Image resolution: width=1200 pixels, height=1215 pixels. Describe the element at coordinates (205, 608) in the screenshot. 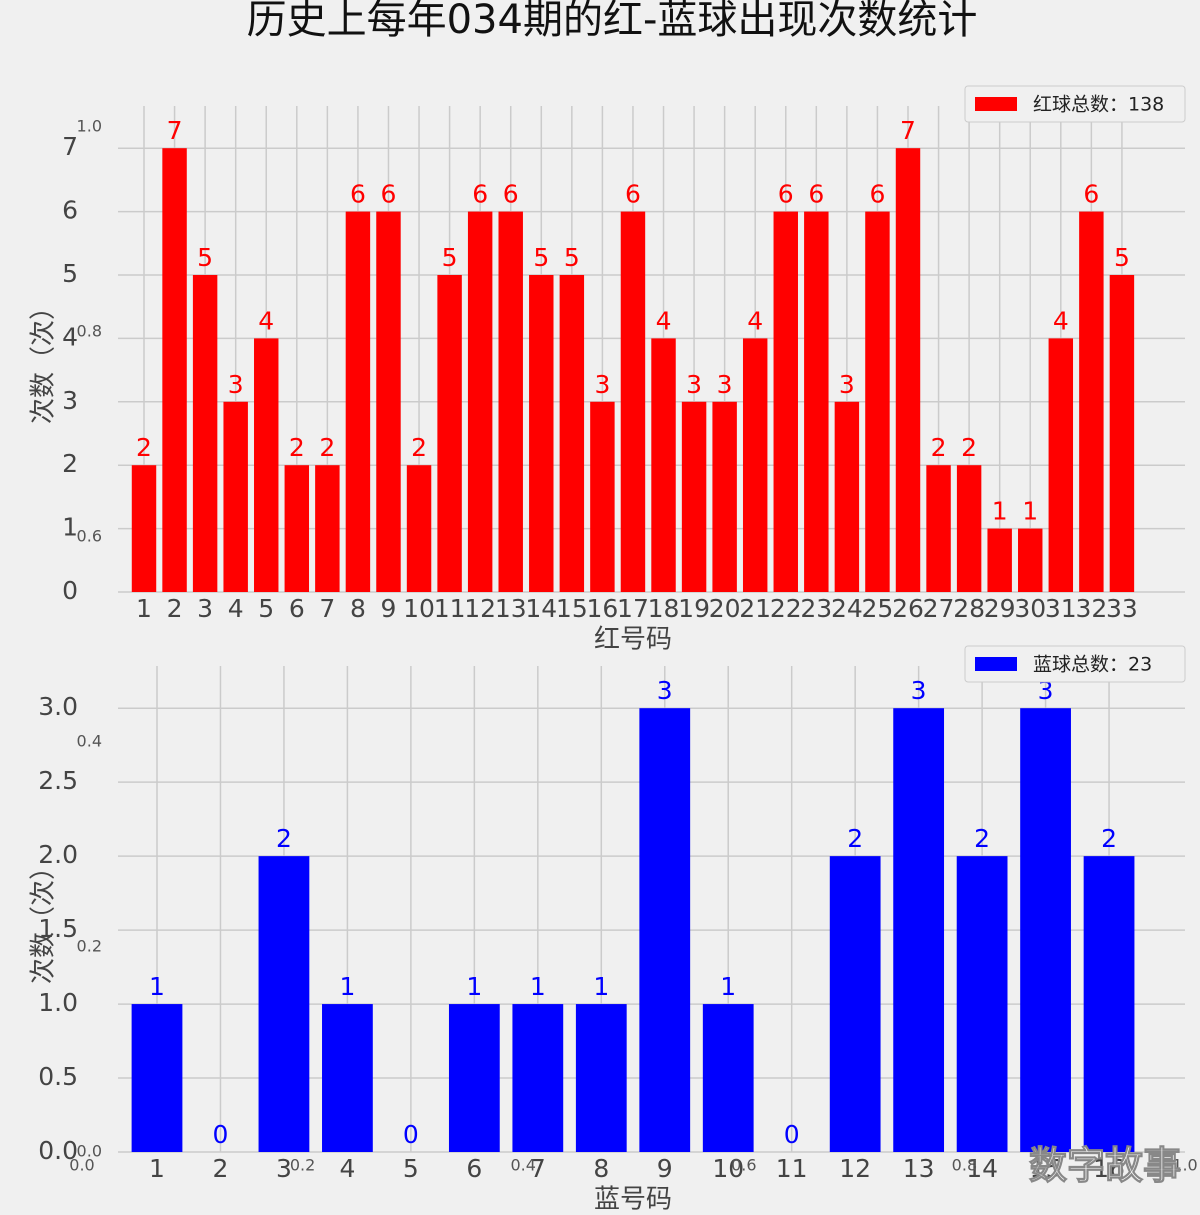

I see `x-tick-label: 3` at that location.